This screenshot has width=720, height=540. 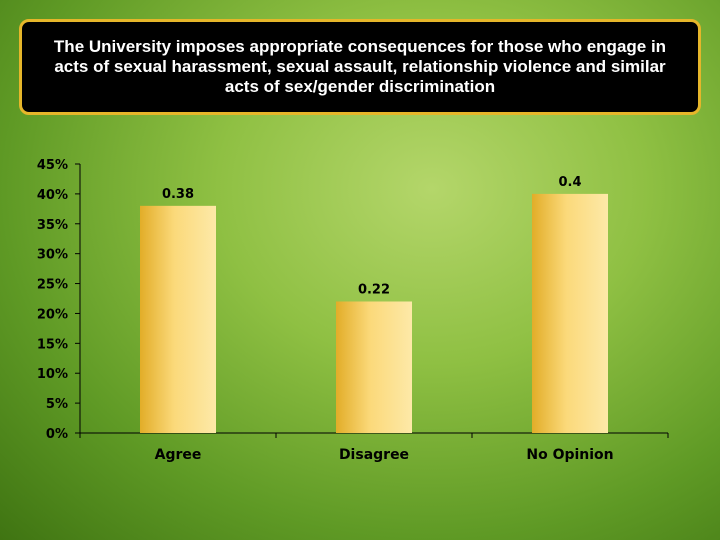 I want to click on category-label: Agree, so click(x=178, y=455).